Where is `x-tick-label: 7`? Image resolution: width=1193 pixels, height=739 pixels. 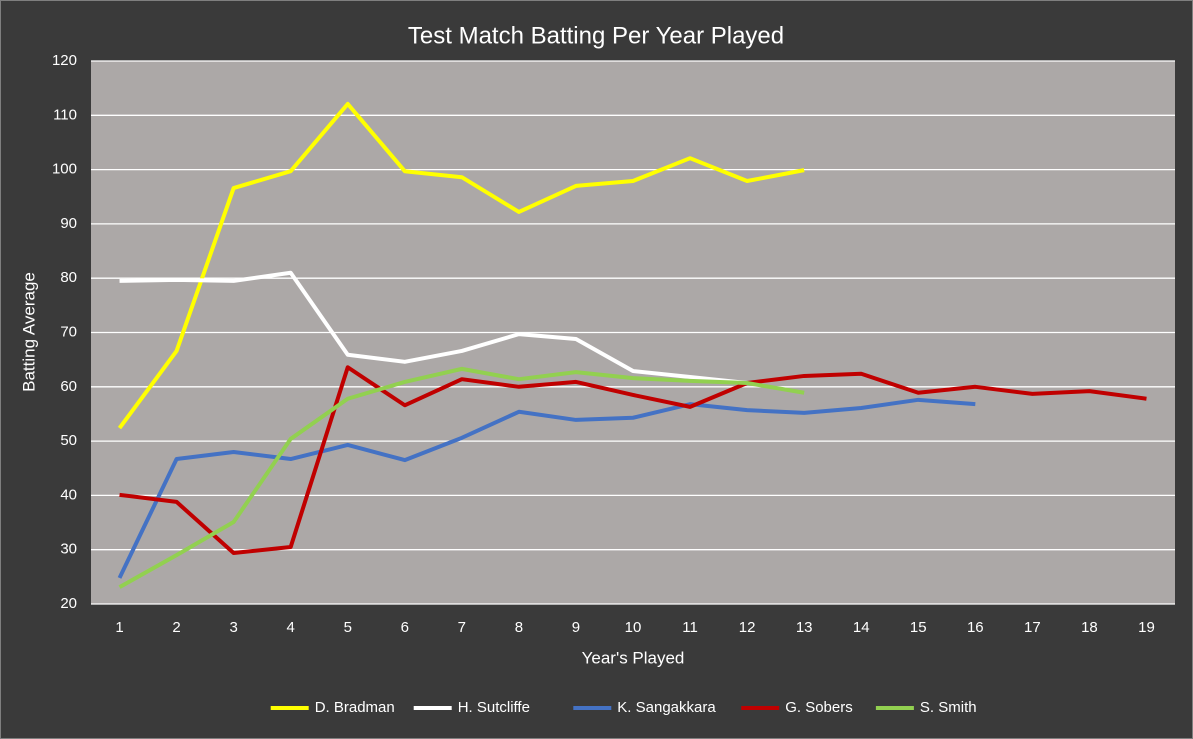 x-tick-label: 7 is located at coordinates (462, 627).